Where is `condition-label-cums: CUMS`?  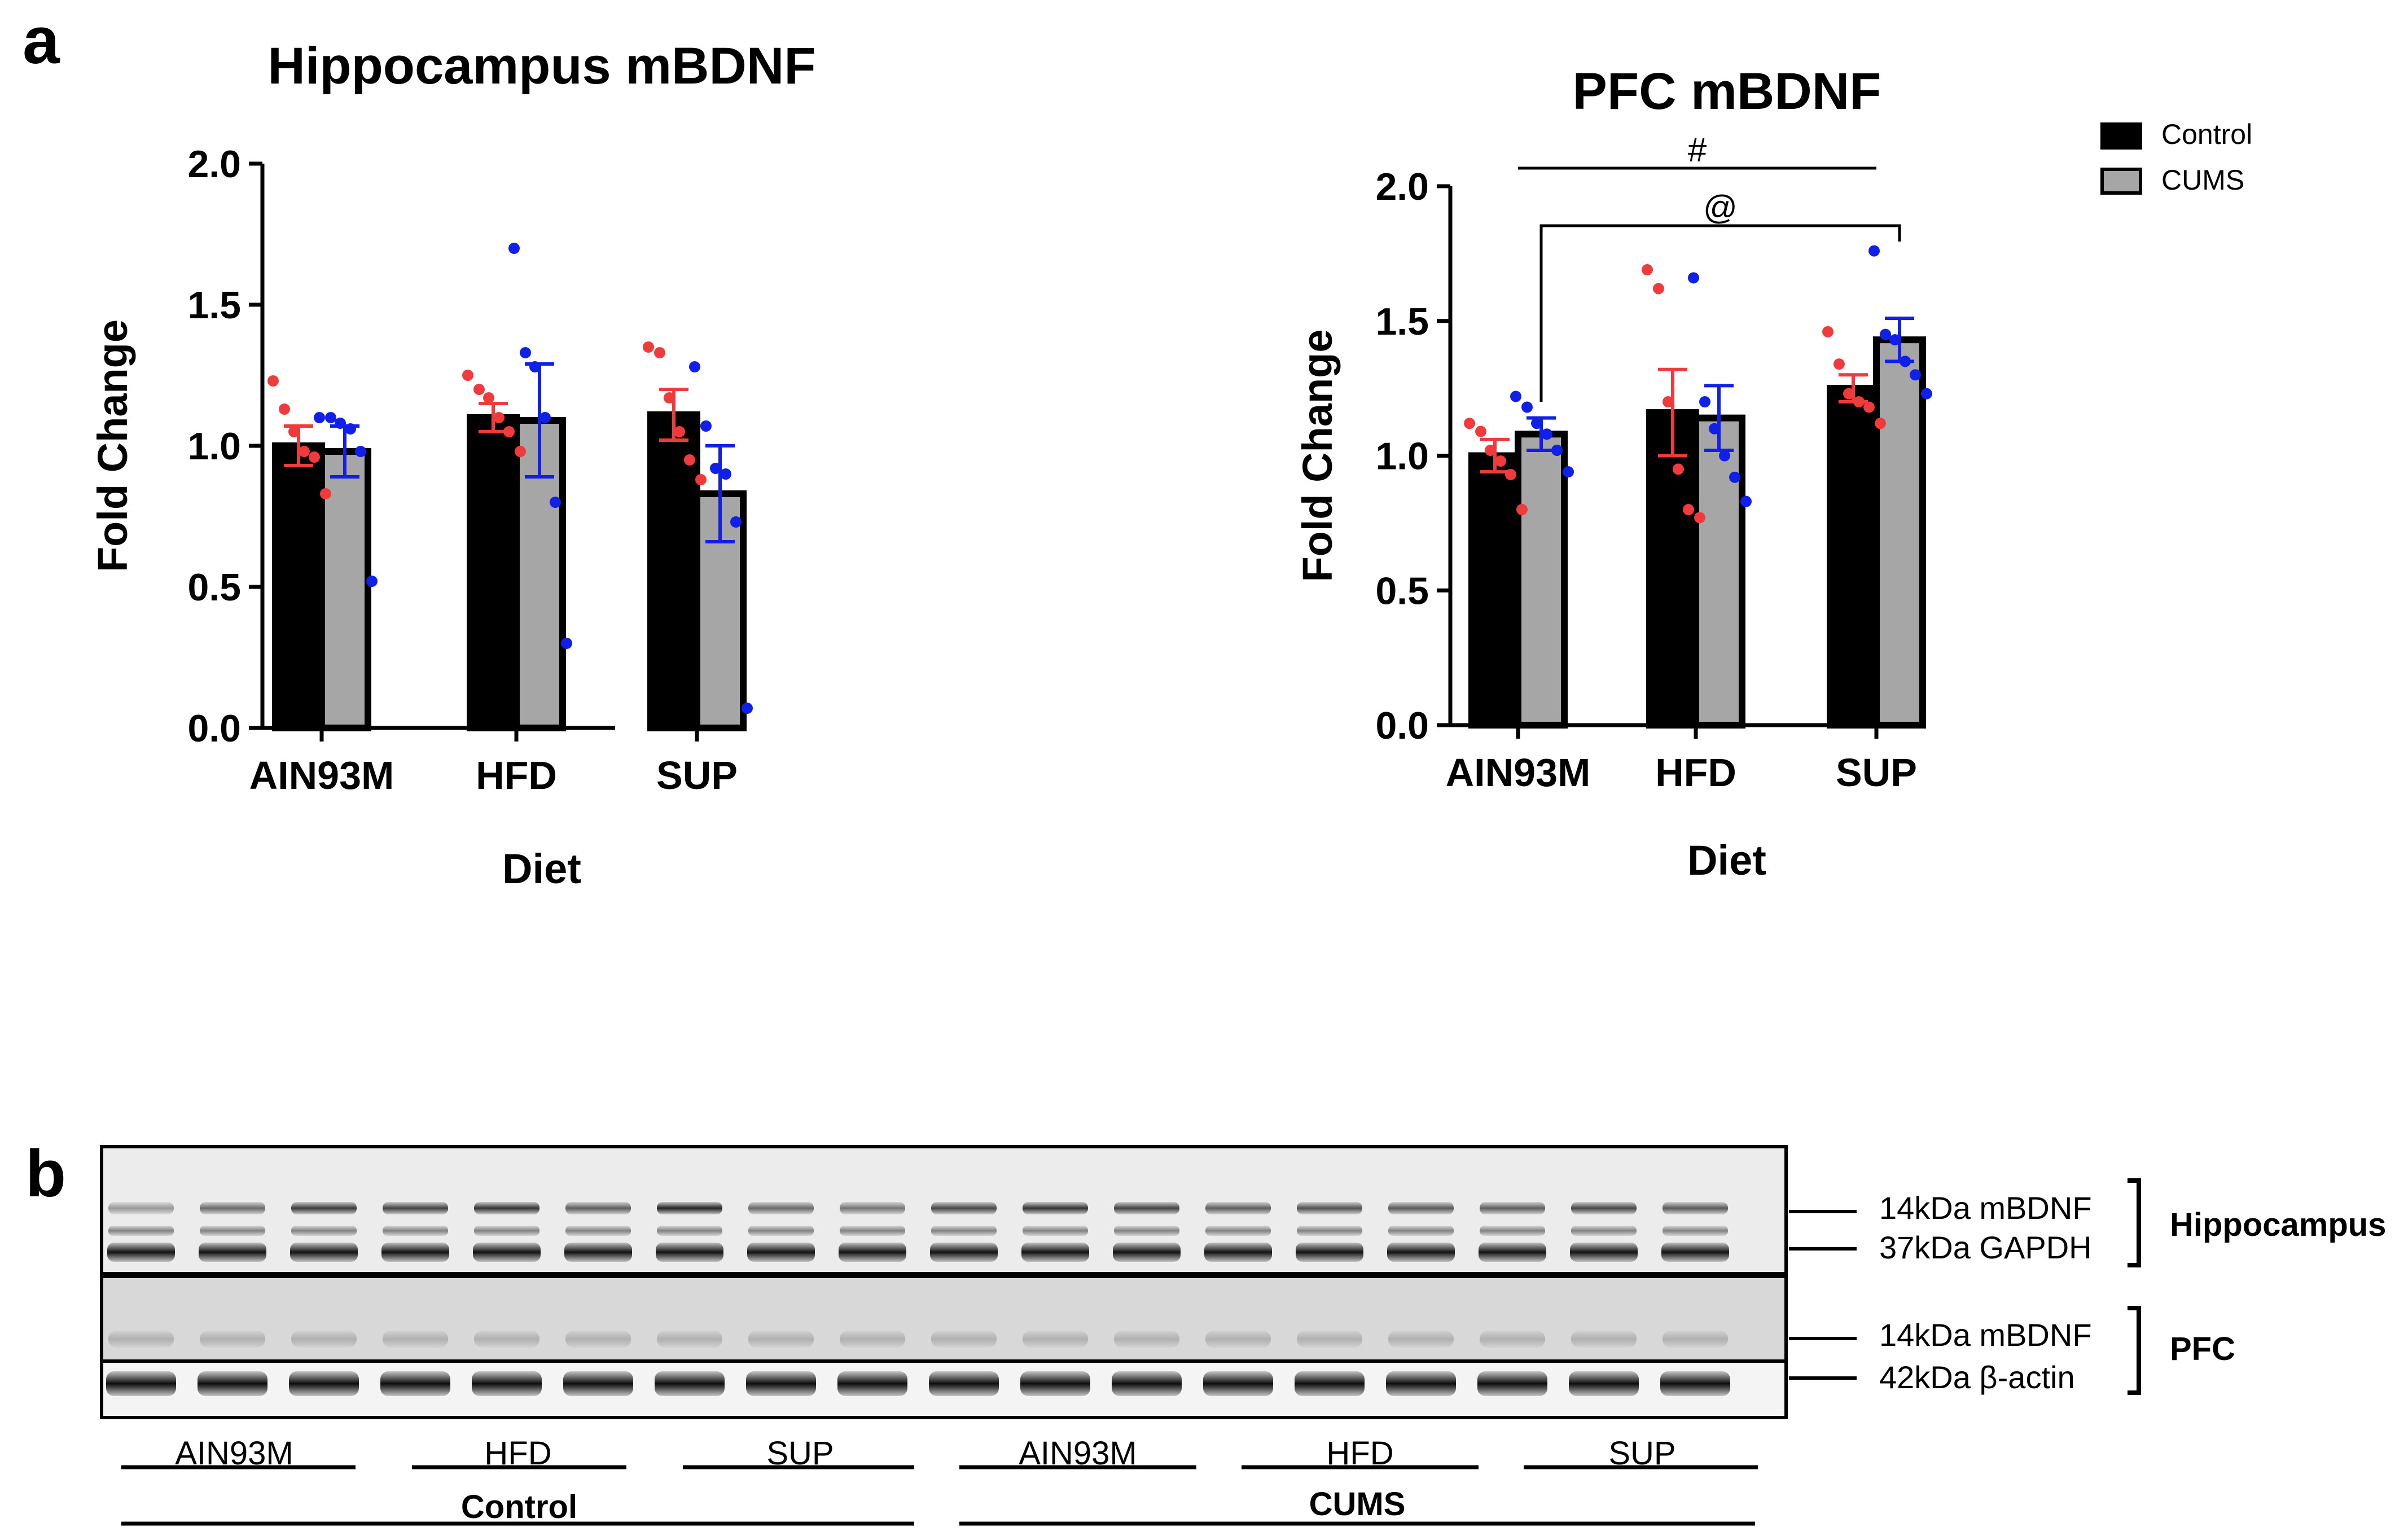
condition-label-cums: CUMS is located at coordinates (1357, 1504).